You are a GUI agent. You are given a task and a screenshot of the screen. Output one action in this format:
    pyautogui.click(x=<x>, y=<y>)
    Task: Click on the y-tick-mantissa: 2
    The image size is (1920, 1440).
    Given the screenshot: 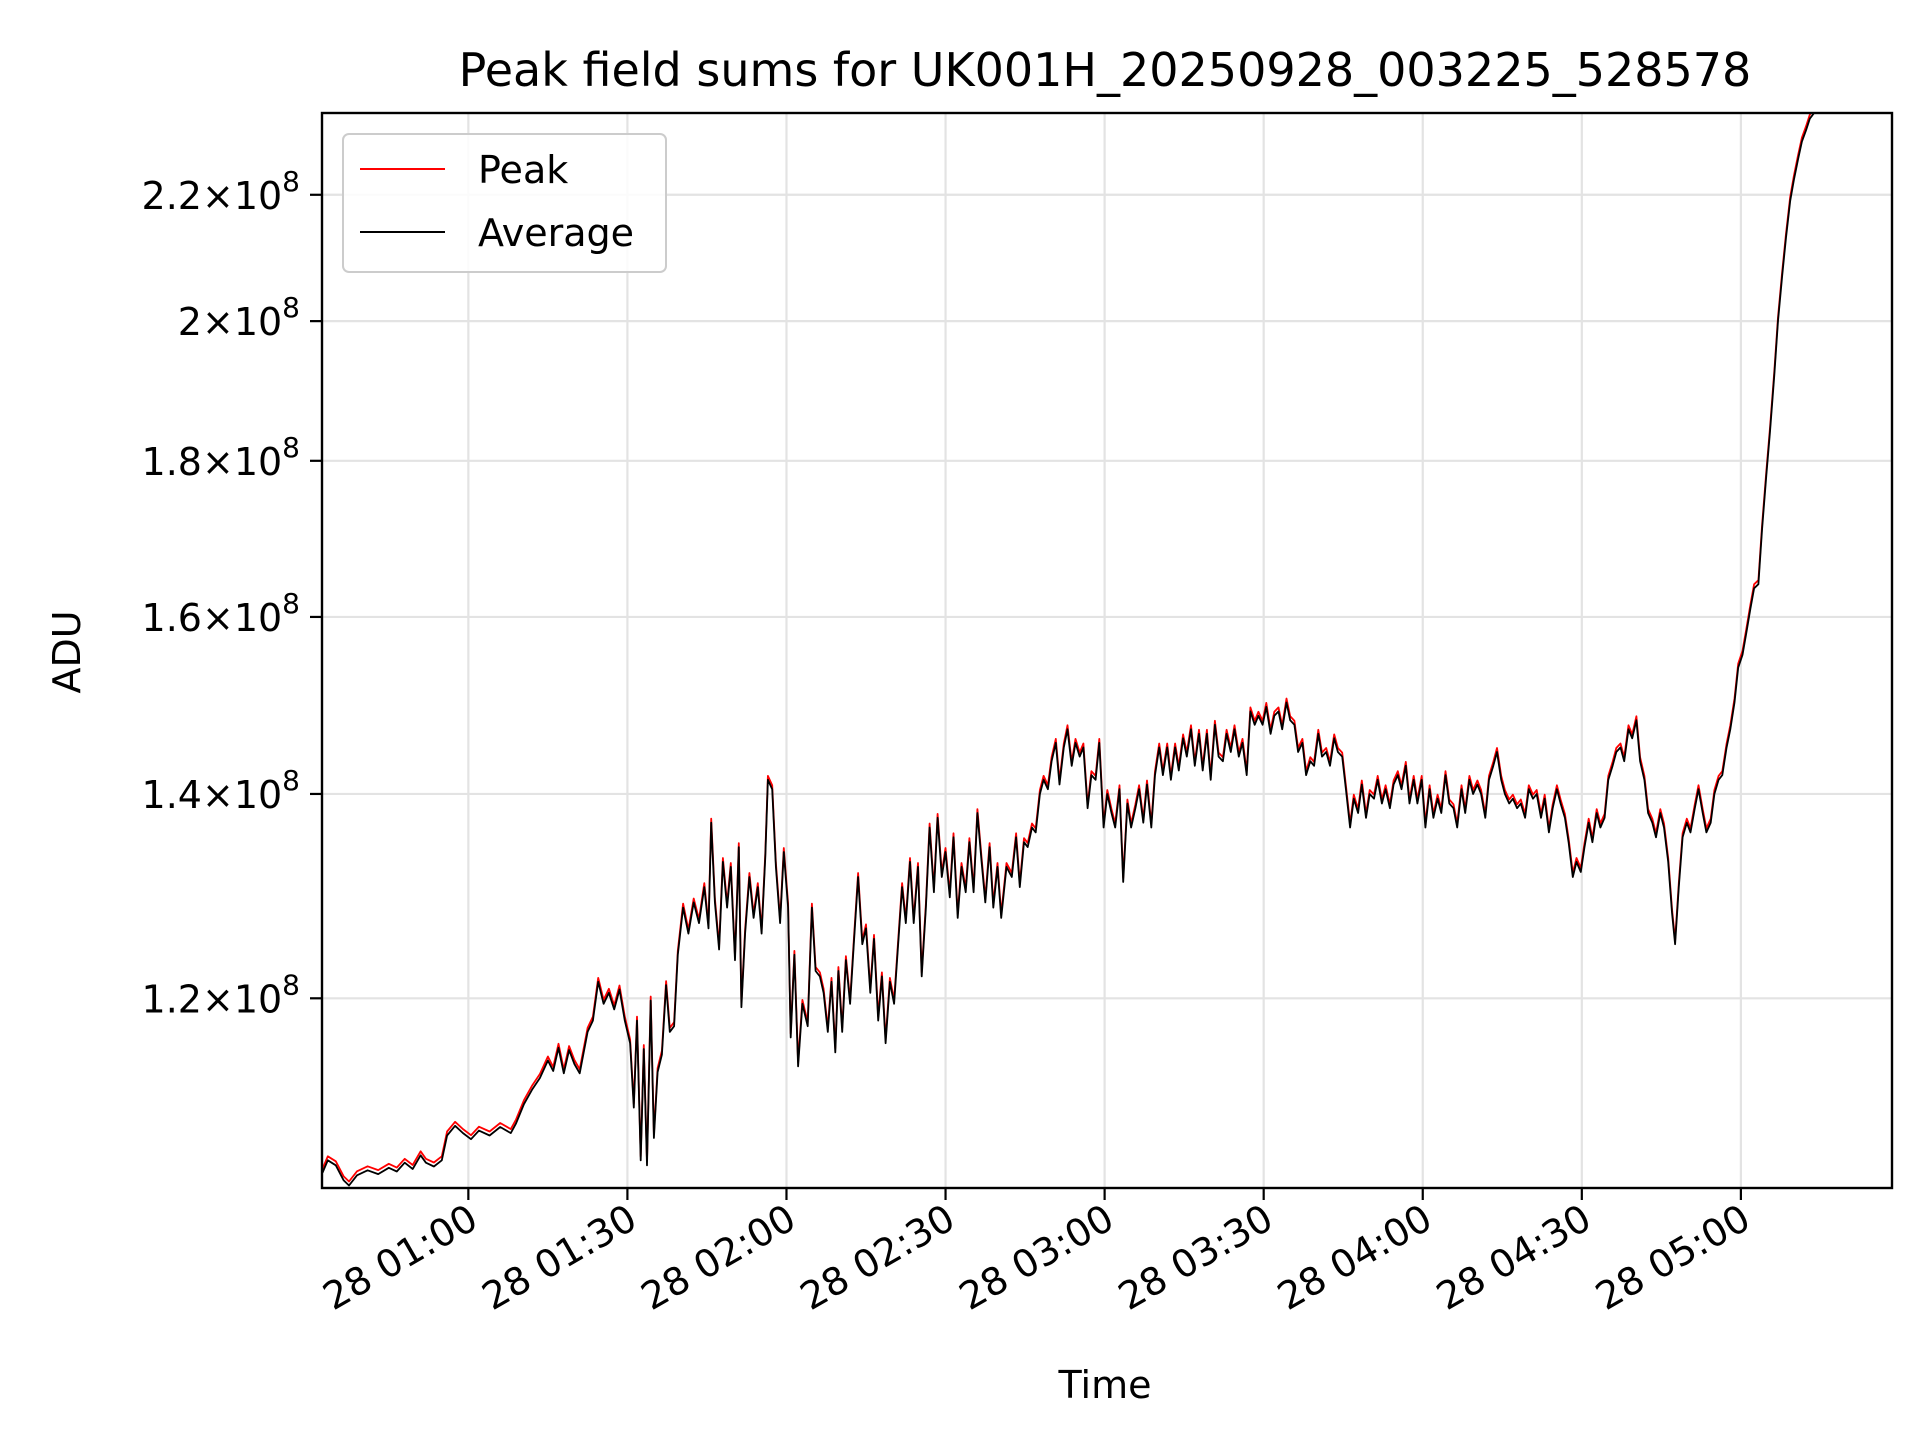 What is the action you would take?
    pyautogui.click(x=190, y=322)
    